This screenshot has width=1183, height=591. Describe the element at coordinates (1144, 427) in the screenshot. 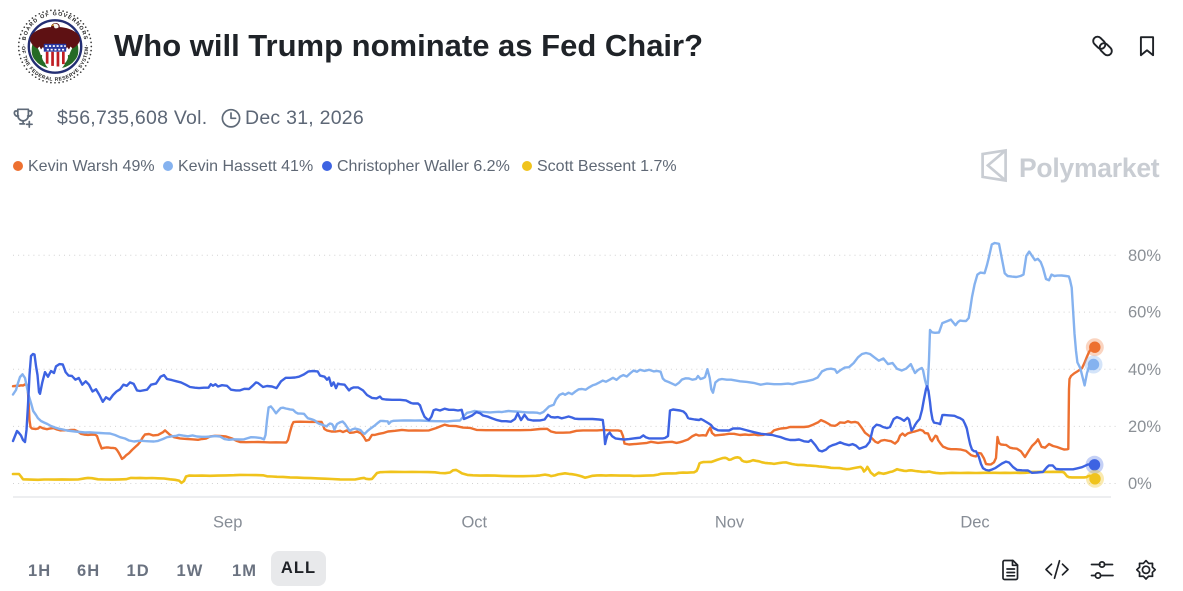

I see `svg-text: 20%` at that location.